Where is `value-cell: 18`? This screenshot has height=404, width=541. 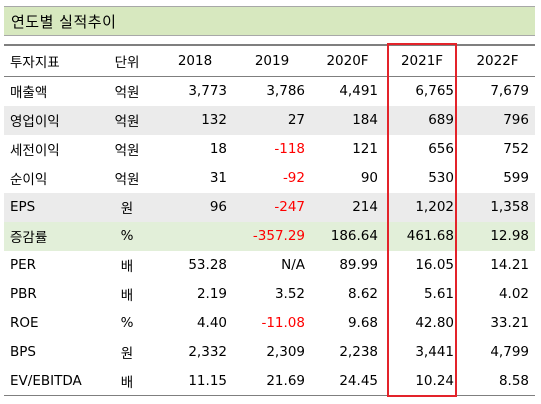
value-cell: 18 is located at coordinates (218, 149).